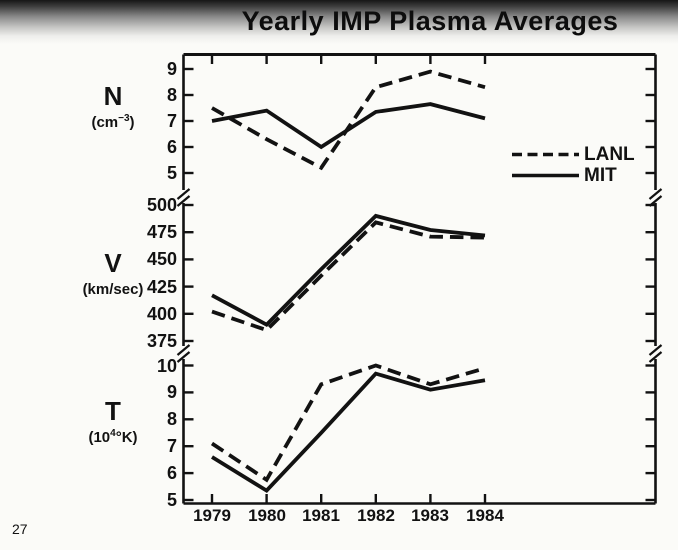 This screenshot has width=678, height=550. Describe the element at coordinates (485, 515) in the screenshot. I see `x-tick-label-1984: 1984` at that location.